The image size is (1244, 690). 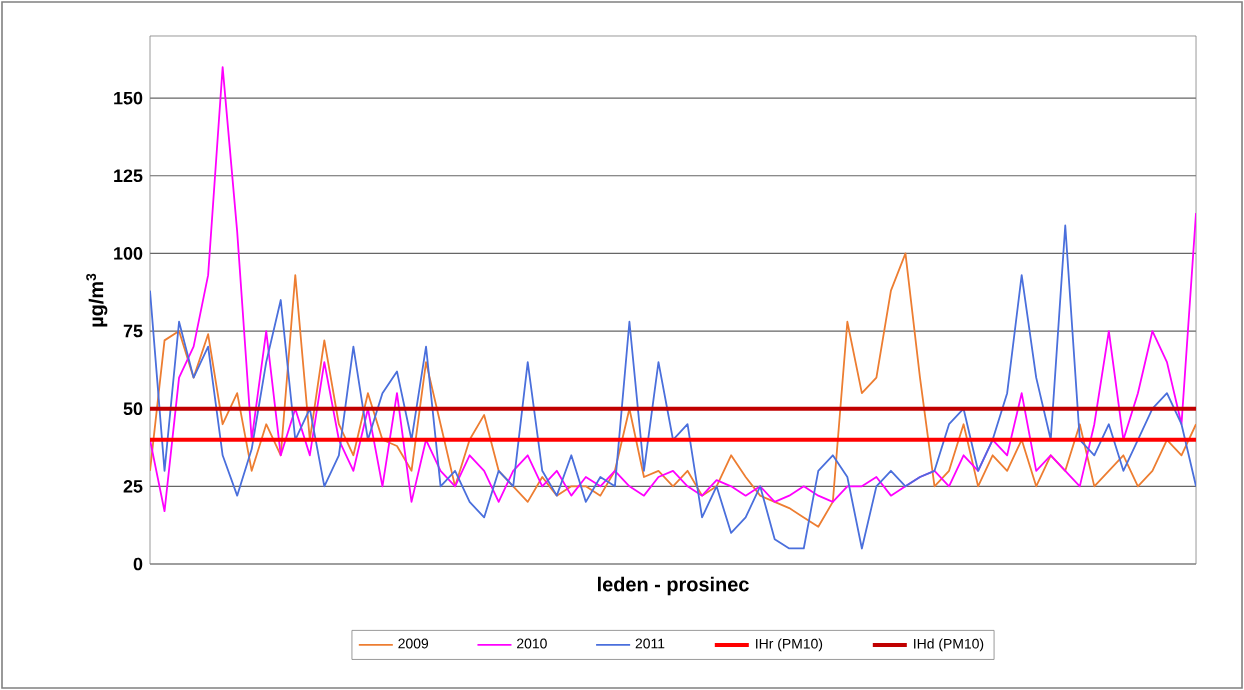 I want to click on y-tick-label: 25, so click(x=133, y=486).